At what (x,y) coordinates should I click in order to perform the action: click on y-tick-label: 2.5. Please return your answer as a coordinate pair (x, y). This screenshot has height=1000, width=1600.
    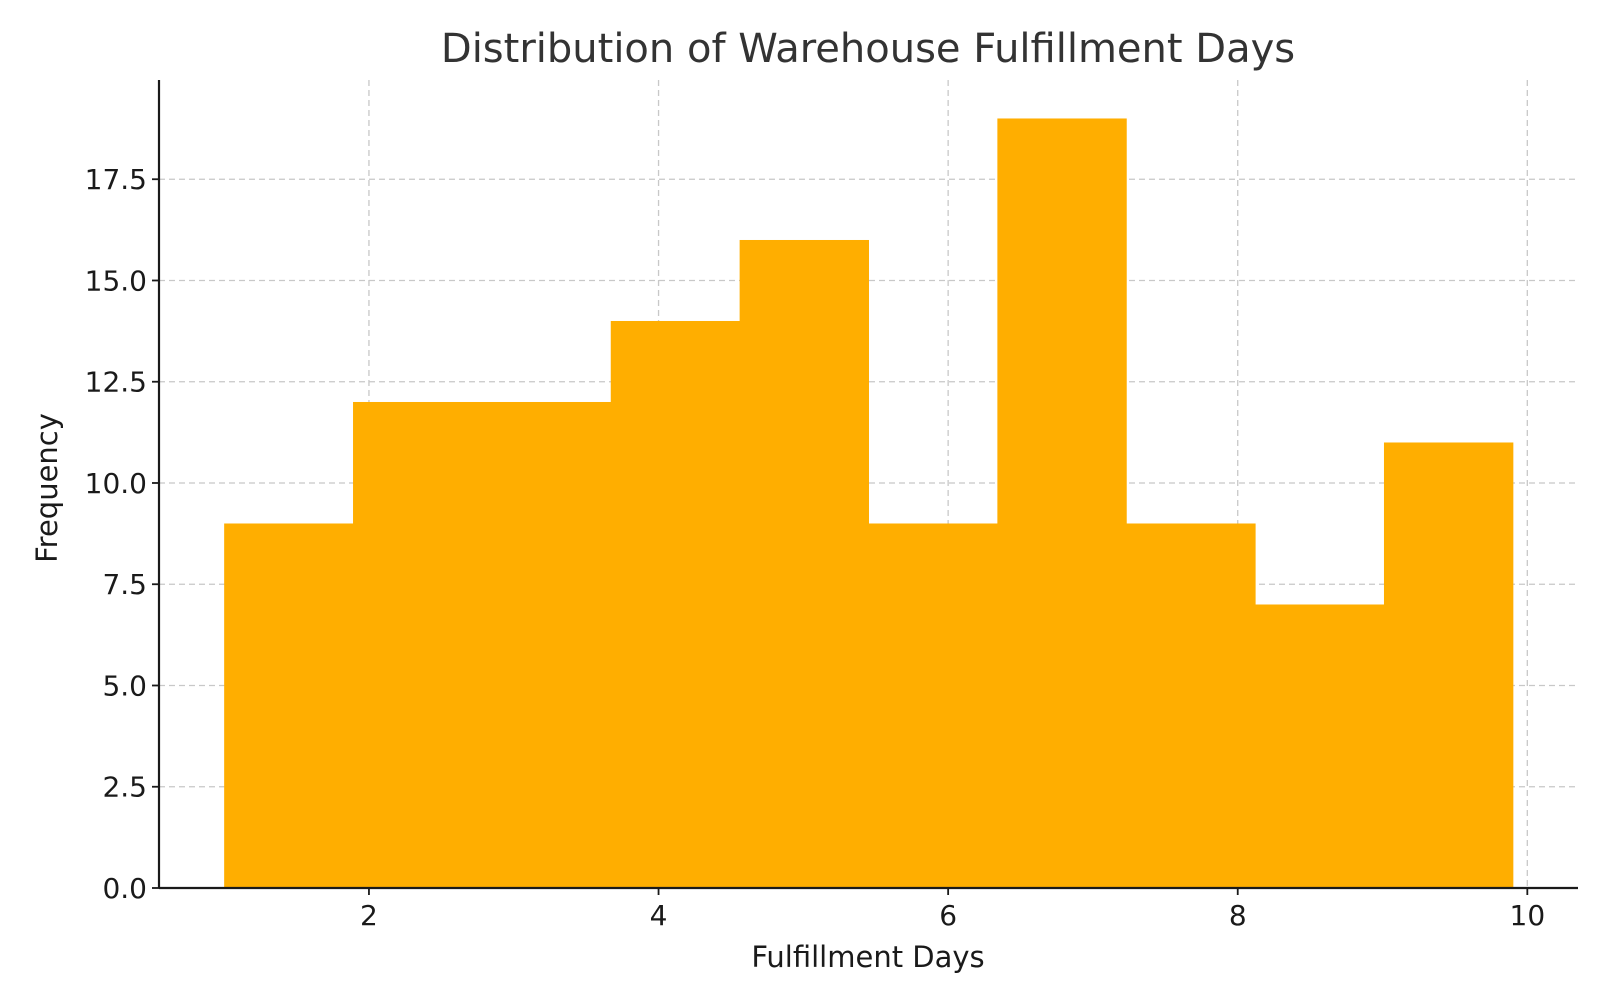
    Looking at the image, I should click on (124, 787).